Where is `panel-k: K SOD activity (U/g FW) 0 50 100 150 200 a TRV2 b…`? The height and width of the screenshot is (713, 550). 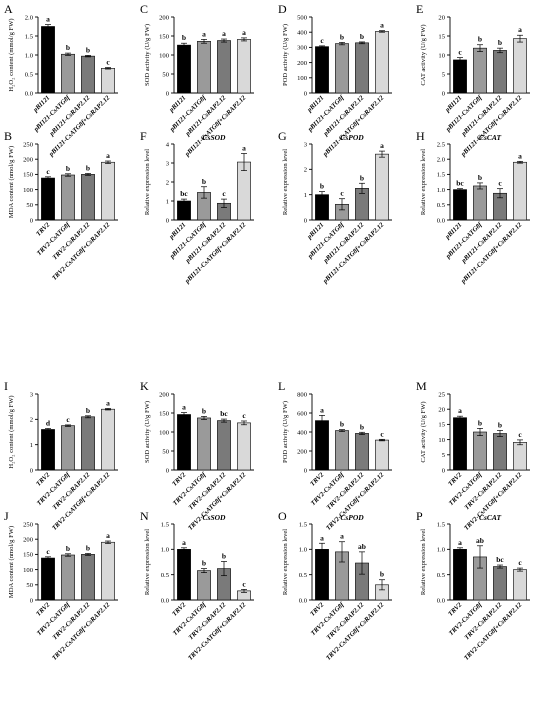
panel-k: K SOD activity (U/g FW) 0 50 100 150 200 a TRV2 b… is located at coordinates (197, 455).